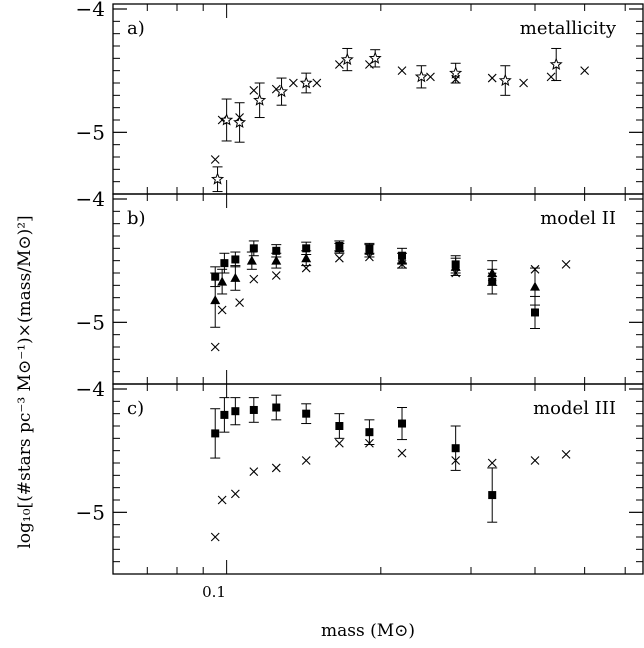 This screenshot has height=648, width=644. What do you see at coordinates (25, 381) in the screenshot?
I see `y-axis-label: log₁₀[(#stars pc⁻³ M⊙⁻¹)×(mass/M⊙)²]` at bounding box center [25, 381].